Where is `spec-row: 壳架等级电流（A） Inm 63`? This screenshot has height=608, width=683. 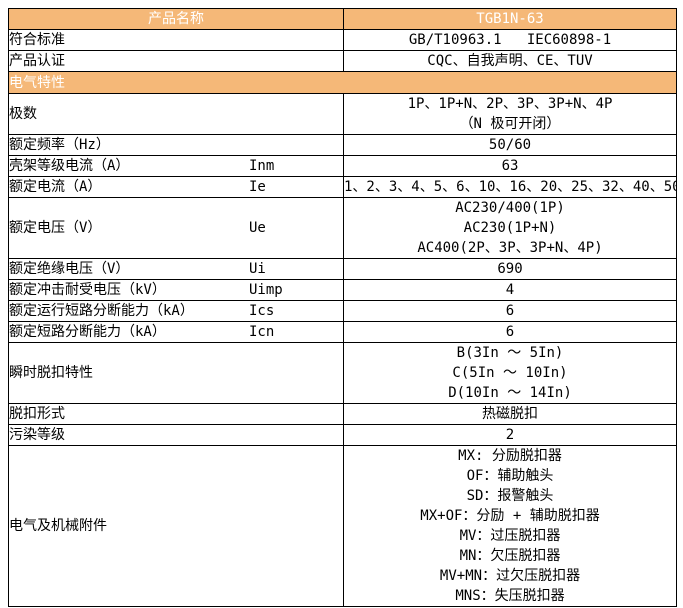
spec-row: 壳架等级电流（A） Inm 63 is located at coordinates (342, 166).